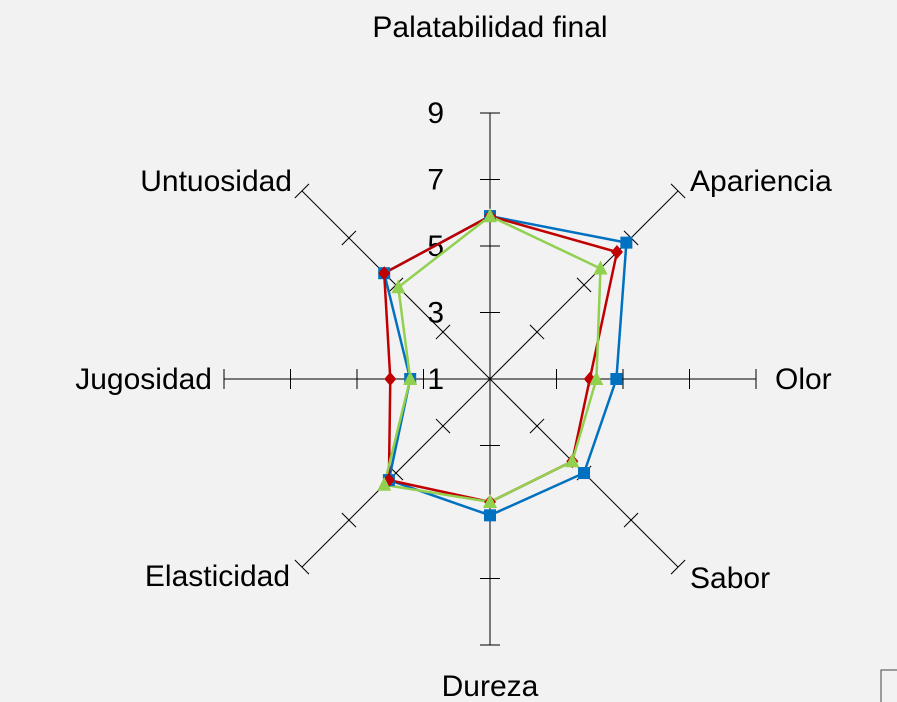 The height and width of the screenshot is (702, 897). I want to click on category-label: Untuosidad, so click(216, 181).